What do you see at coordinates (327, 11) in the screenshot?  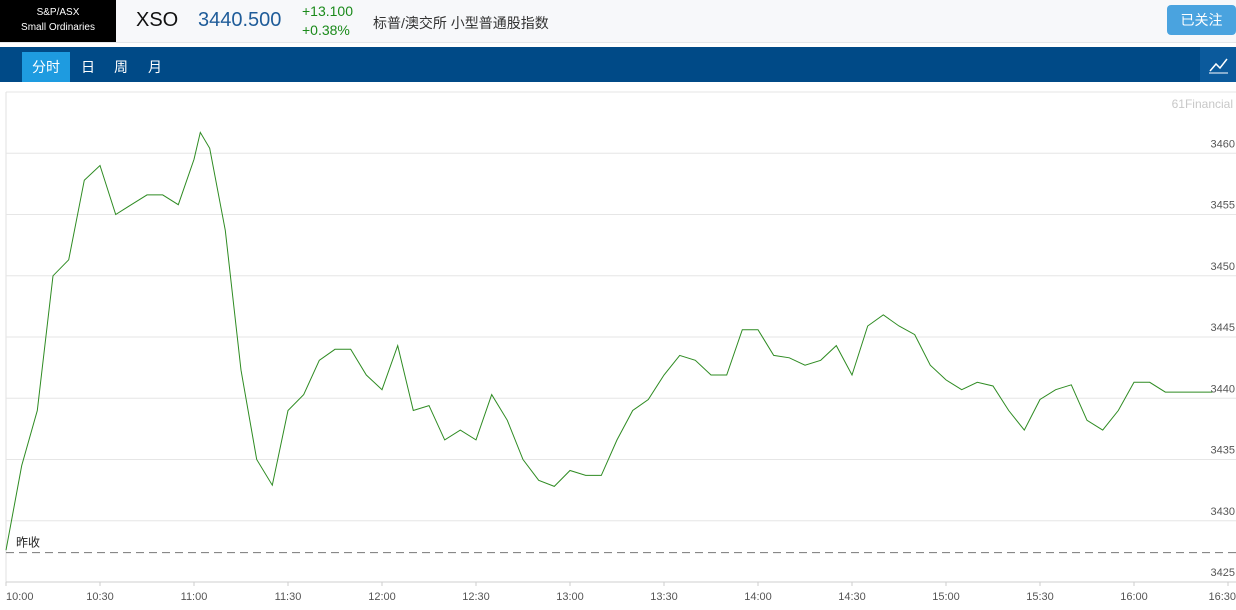 I see `change: +13.100` at bounding box center [327, 11].